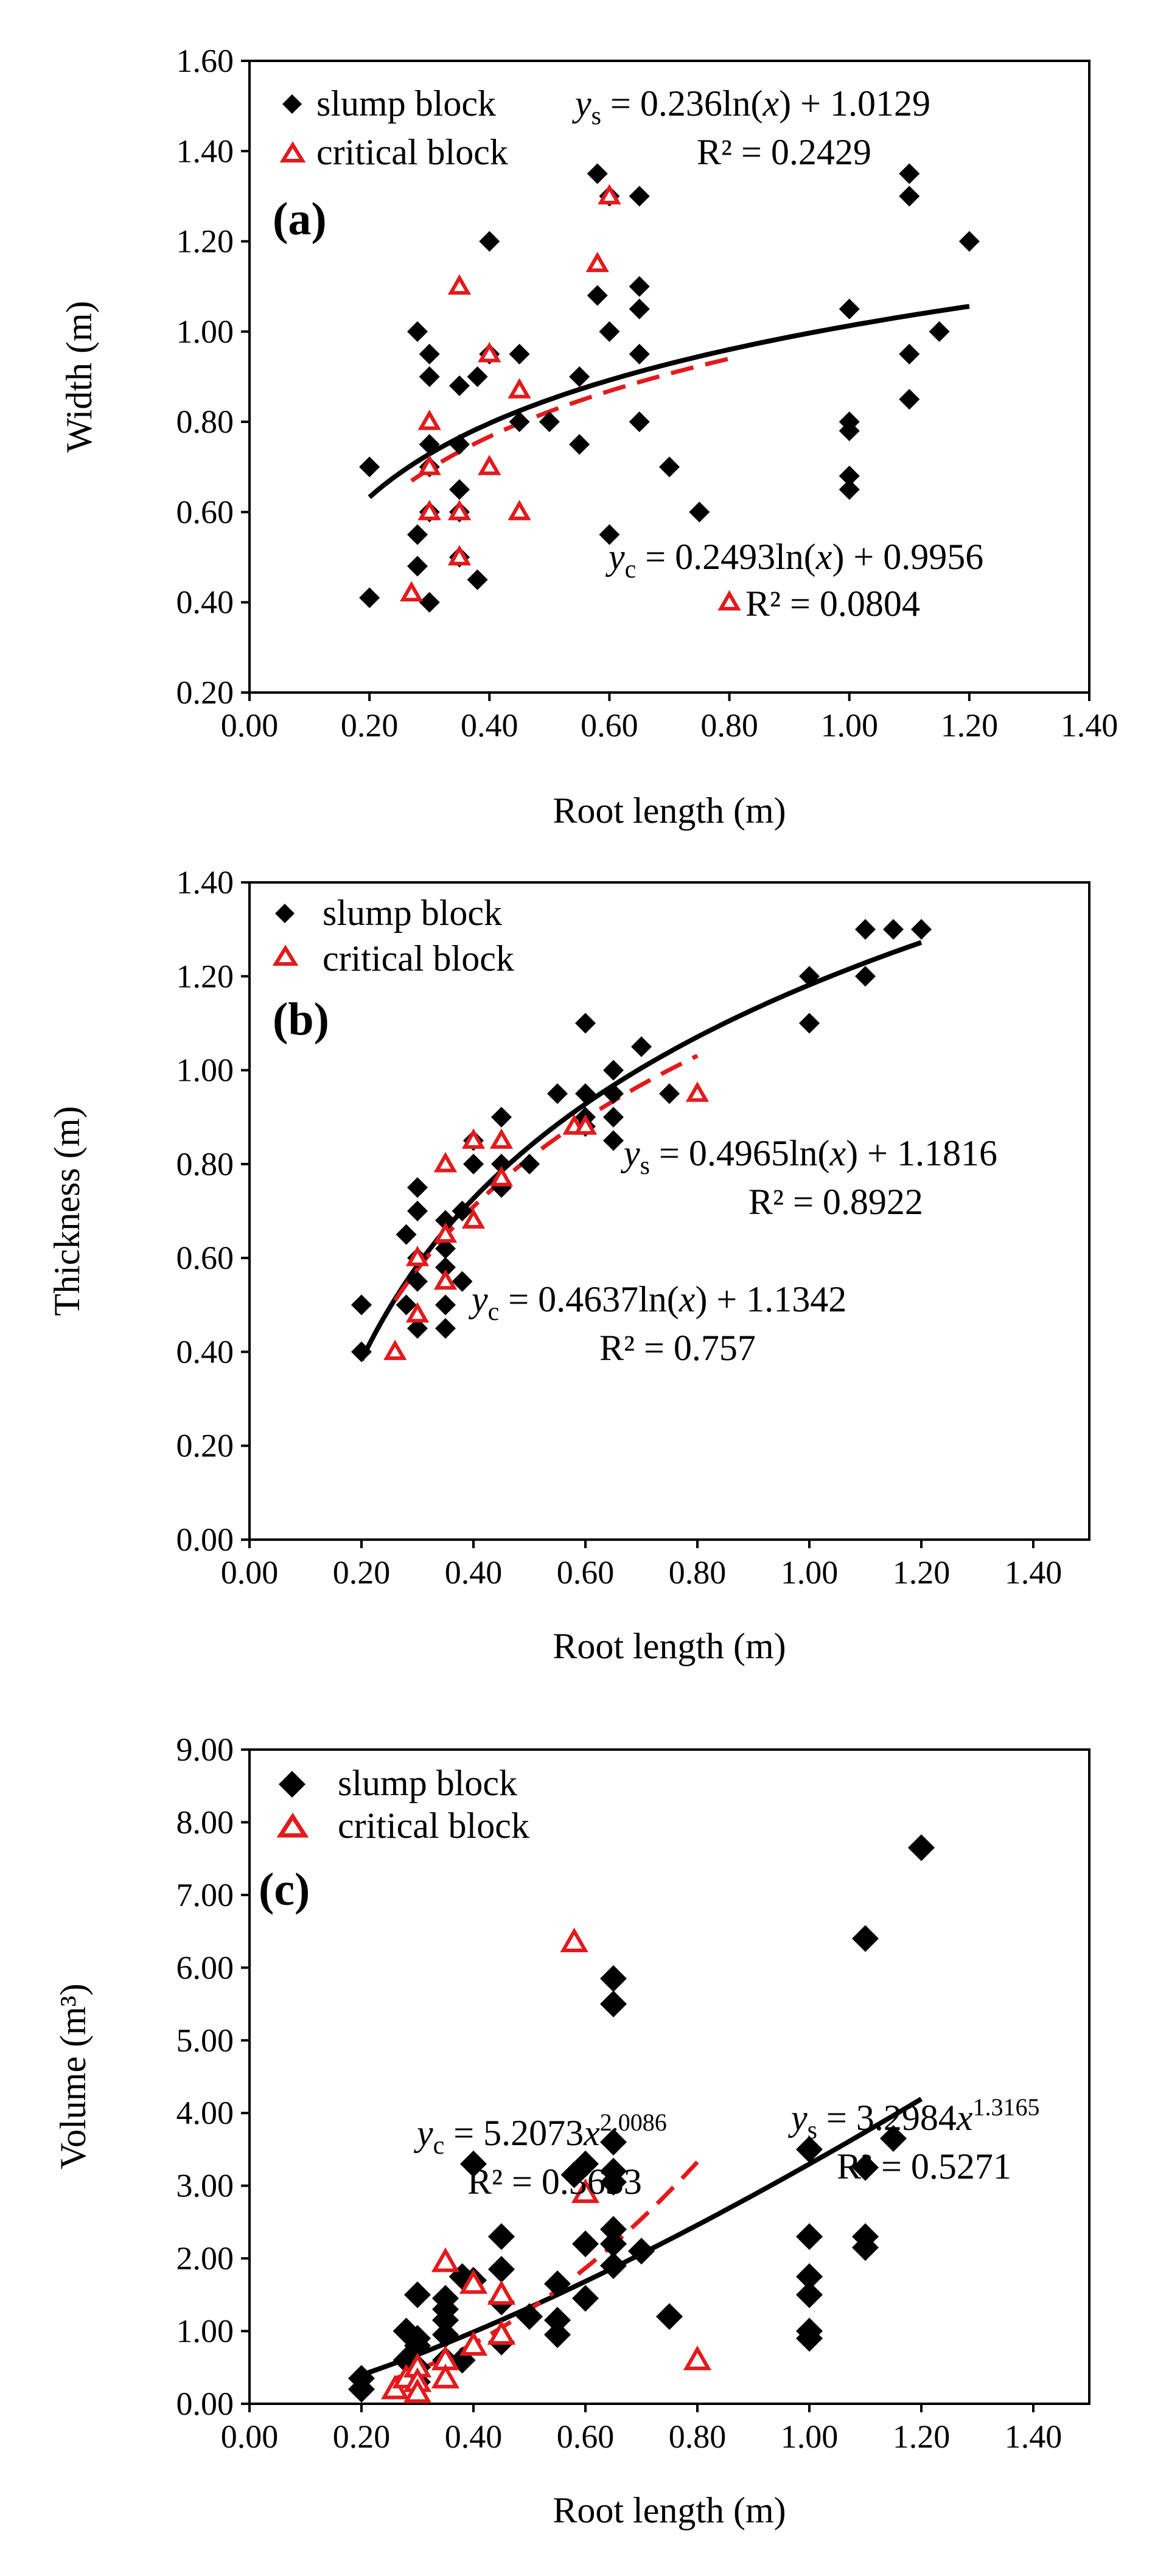  I want to click on y-tick-label: 1.60, so click(205, 61).